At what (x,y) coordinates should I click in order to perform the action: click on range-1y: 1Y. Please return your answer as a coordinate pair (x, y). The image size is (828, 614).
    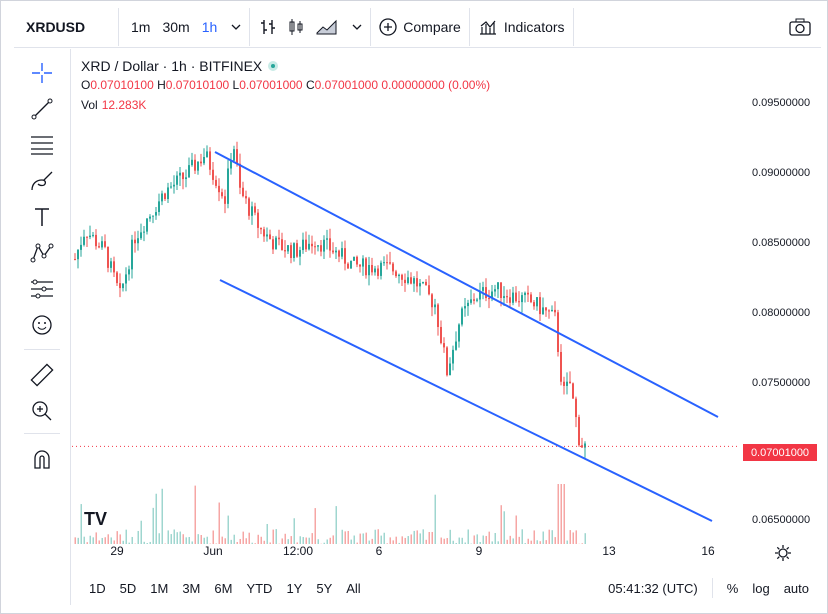
    Looking at the image, I should click on (294, 588).